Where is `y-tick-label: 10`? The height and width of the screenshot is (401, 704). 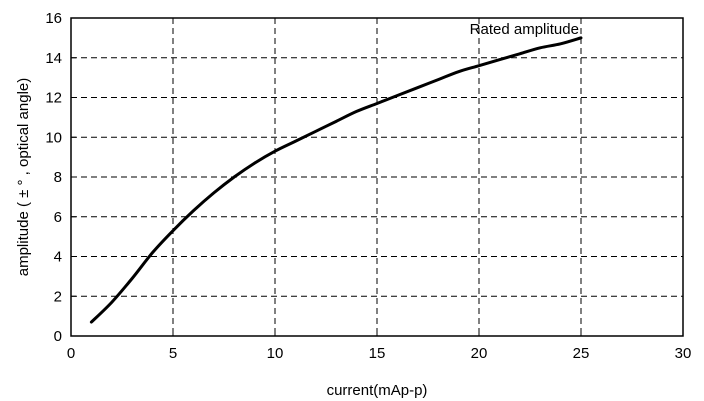
y-tick-label: 10 is located at coordinates (53, 137).